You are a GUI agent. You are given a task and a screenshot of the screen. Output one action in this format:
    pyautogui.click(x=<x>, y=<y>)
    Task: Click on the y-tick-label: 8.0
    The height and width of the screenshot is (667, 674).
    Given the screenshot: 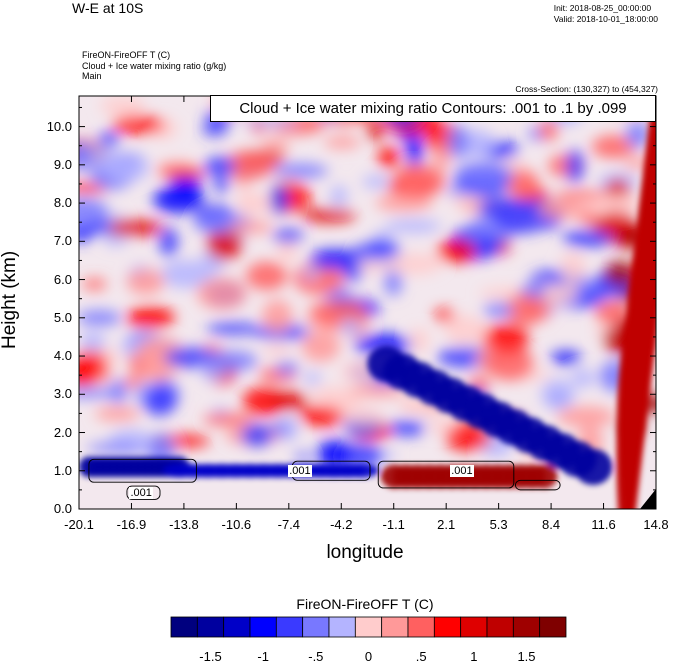 What is the action you would take?
    pyautogui.click(x=62, y=203)
    